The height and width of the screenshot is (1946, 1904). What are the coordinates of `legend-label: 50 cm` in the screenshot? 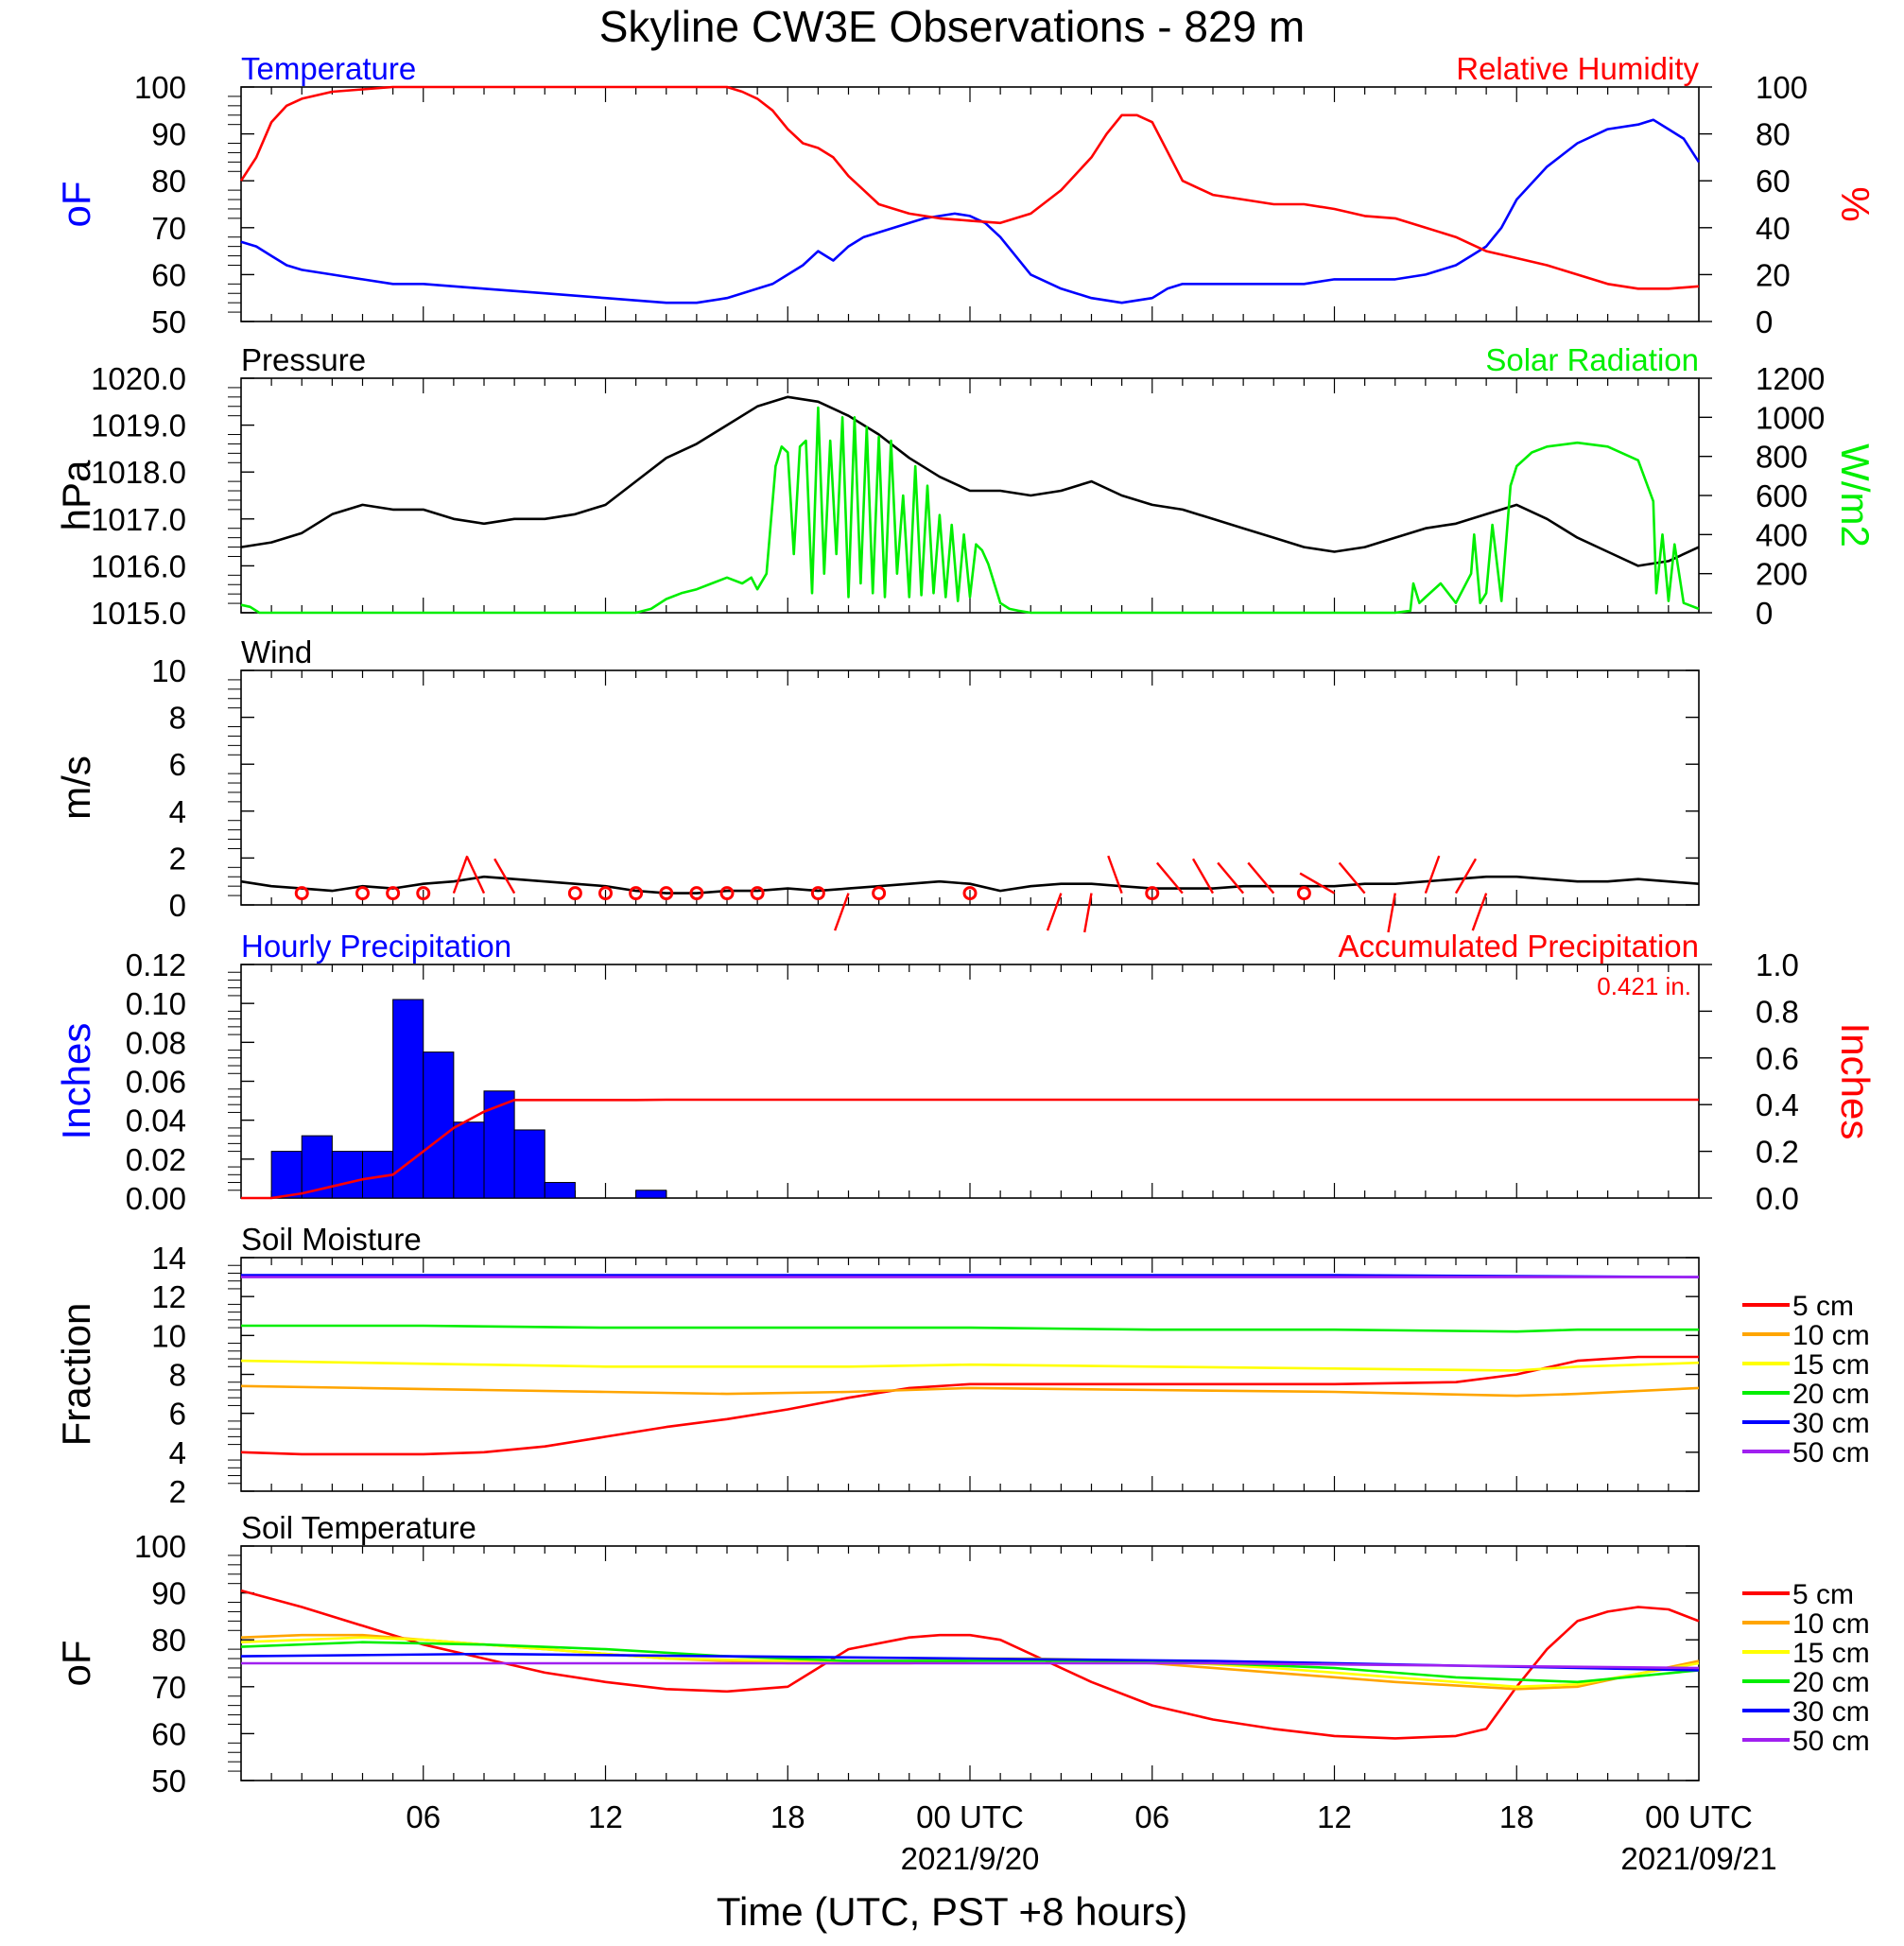 It's located at (1831, 1742).